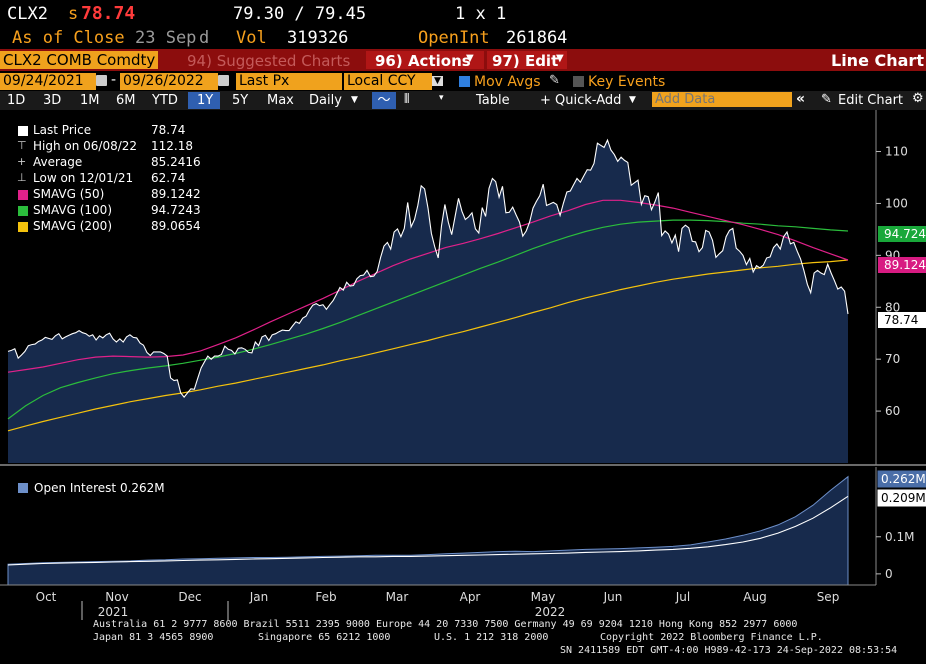 This screenshot has width=926, height=664. What do you see at coordinates (397, 597) in the screenshot?
I see `x-tick-label: Mar` at bounding box center [397, 597].